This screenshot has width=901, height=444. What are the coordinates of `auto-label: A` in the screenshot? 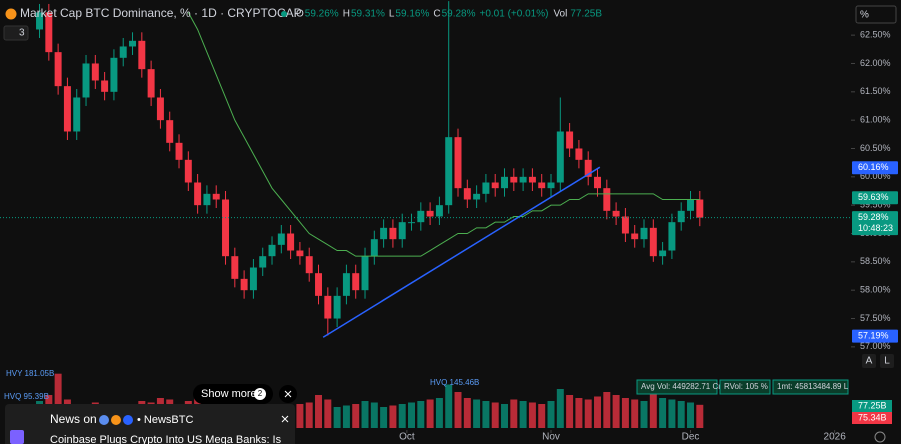 It's located at (869, 361).